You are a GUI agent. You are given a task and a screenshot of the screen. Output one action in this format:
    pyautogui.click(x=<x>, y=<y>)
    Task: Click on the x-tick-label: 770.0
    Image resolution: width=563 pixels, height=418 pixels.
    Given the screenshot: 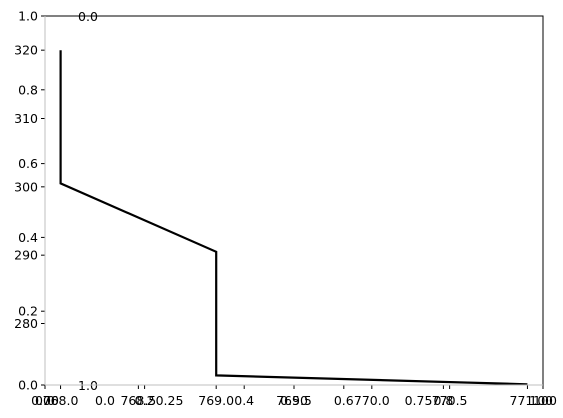 What is the action you would take?
    pyautogui.click(x=372, y=400)
    